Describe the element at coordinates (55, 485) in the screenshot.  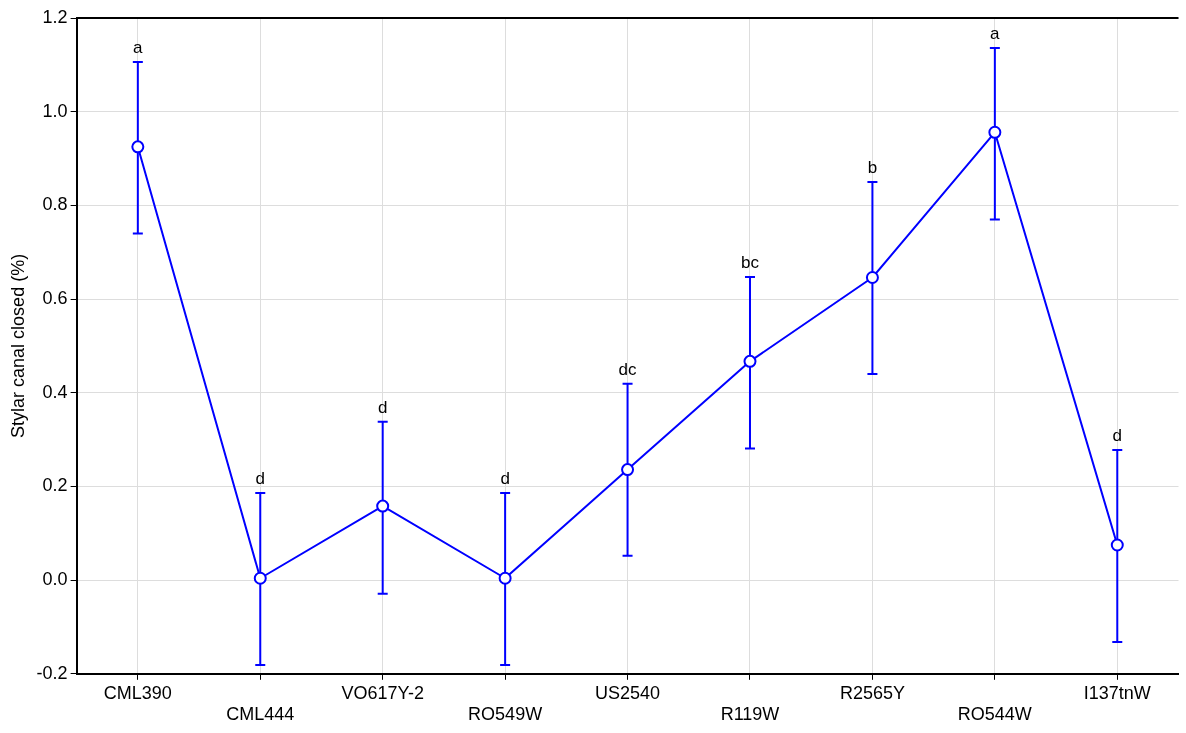
I see `y-tick-label: 0.2` at that location.